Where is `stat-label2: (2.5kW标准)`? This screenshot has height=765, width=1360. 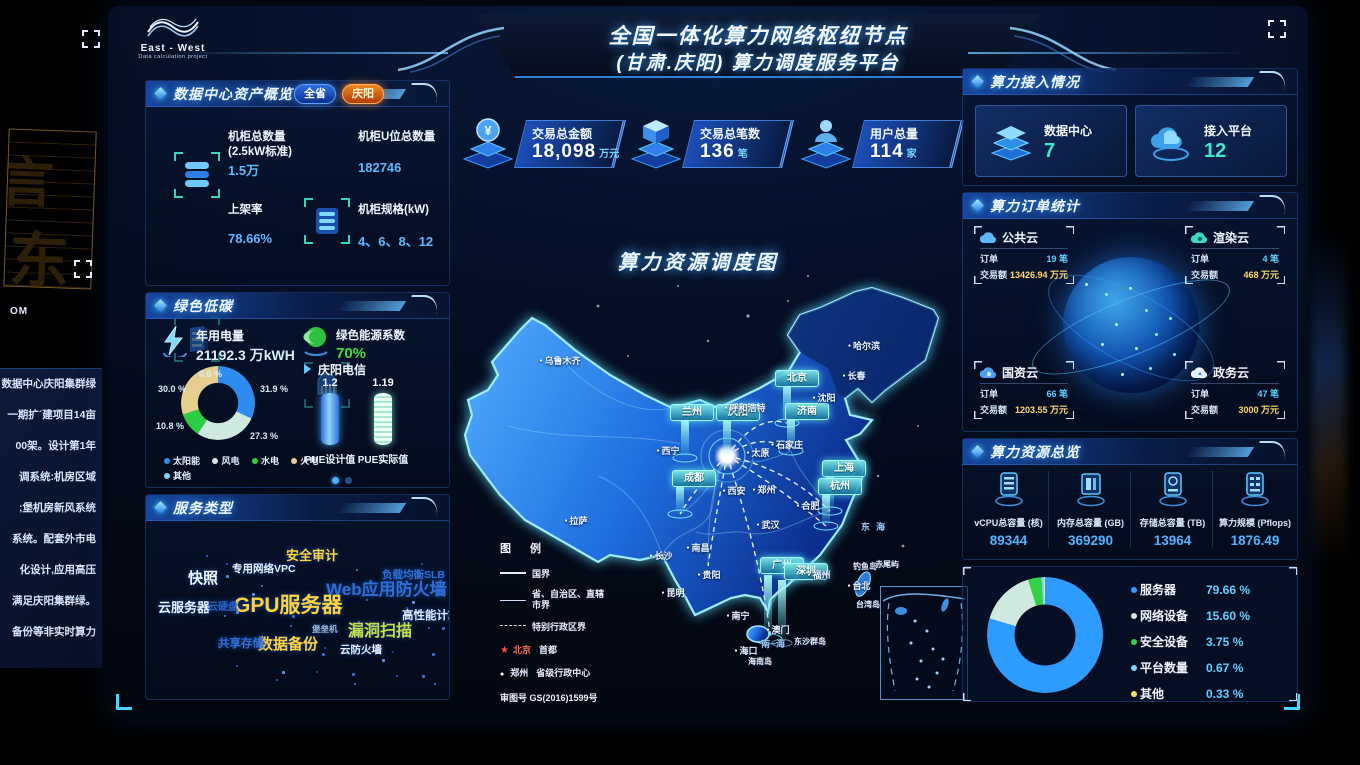
stat-label2: (2.5kW标准) is located at coordinates (260, 152).